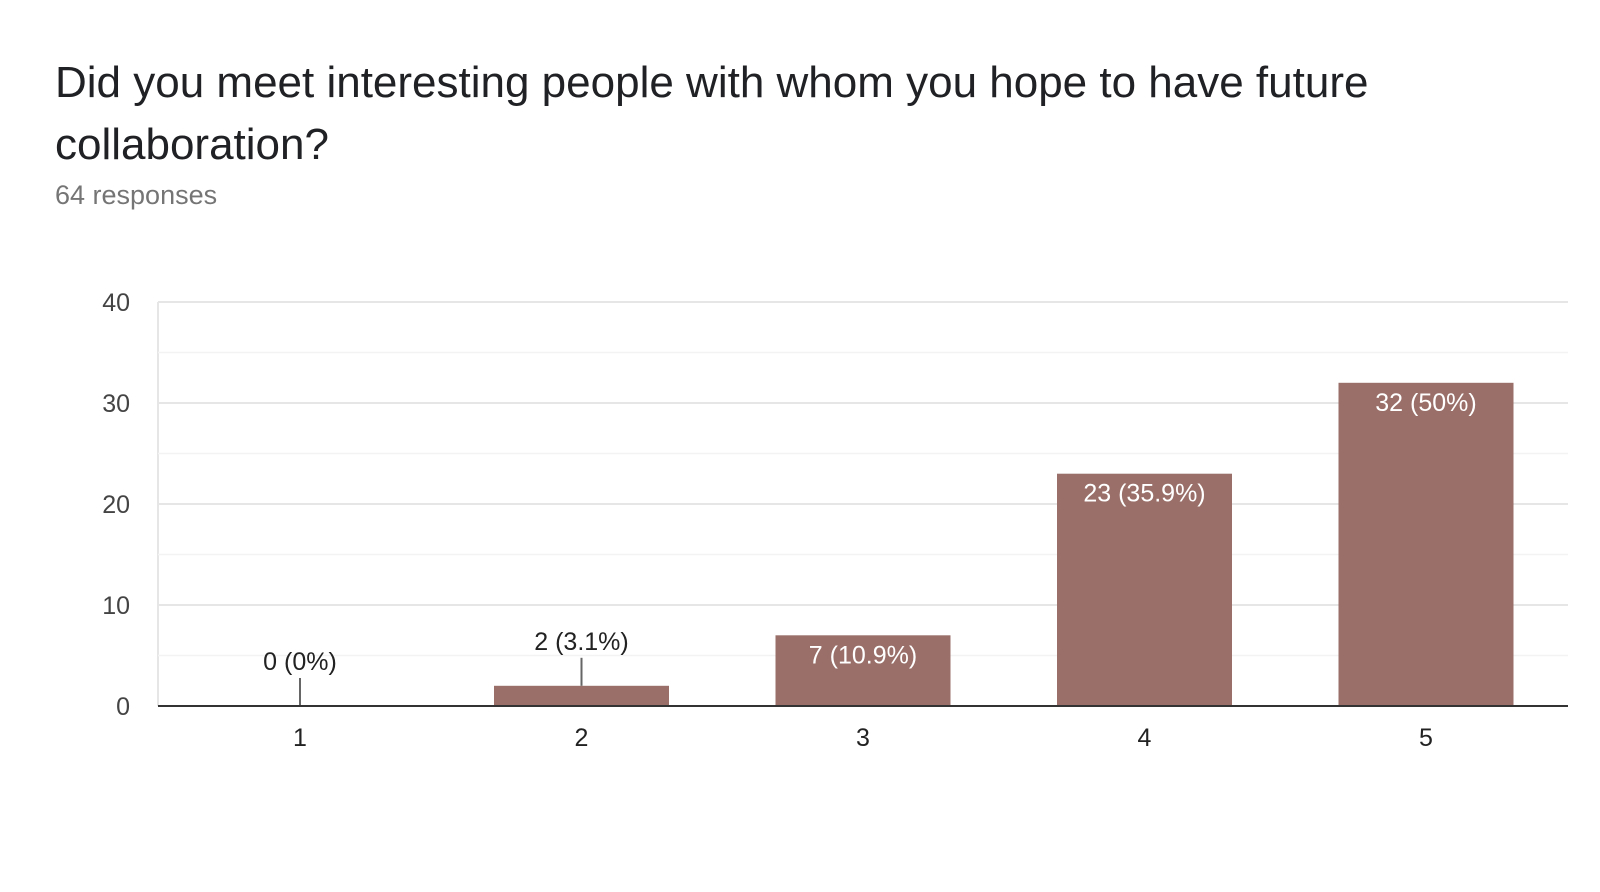  What do you see at coordinates (1144, 494) in the screenshot?
I see `data-label: 23 (35.9%)` at bounding box center [1144, 494].